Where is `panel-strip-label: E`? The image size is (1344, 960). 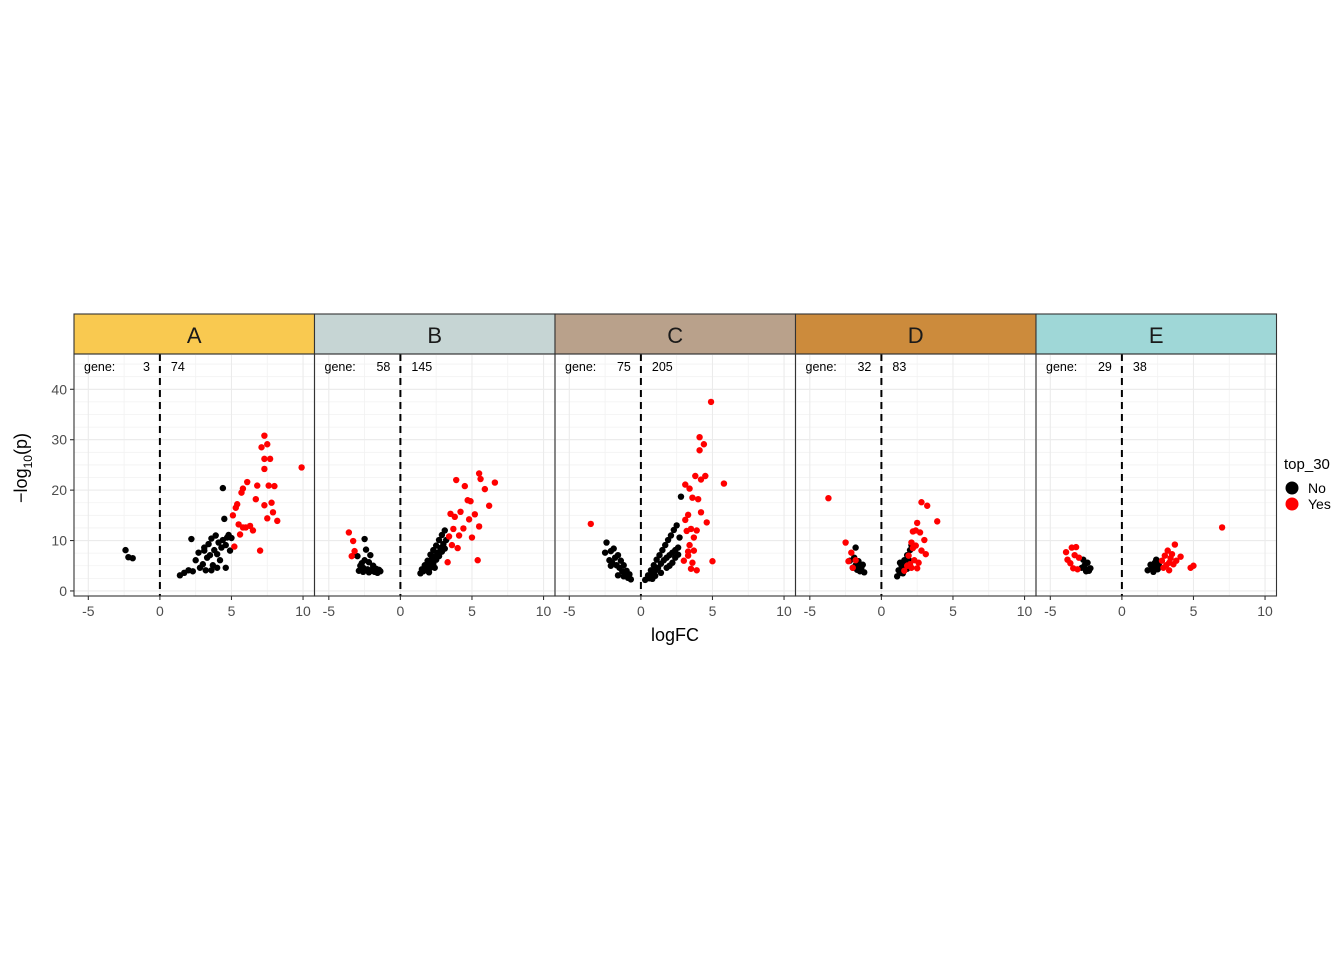
panel-strip-label: E is located at coordinates (1156, 335).